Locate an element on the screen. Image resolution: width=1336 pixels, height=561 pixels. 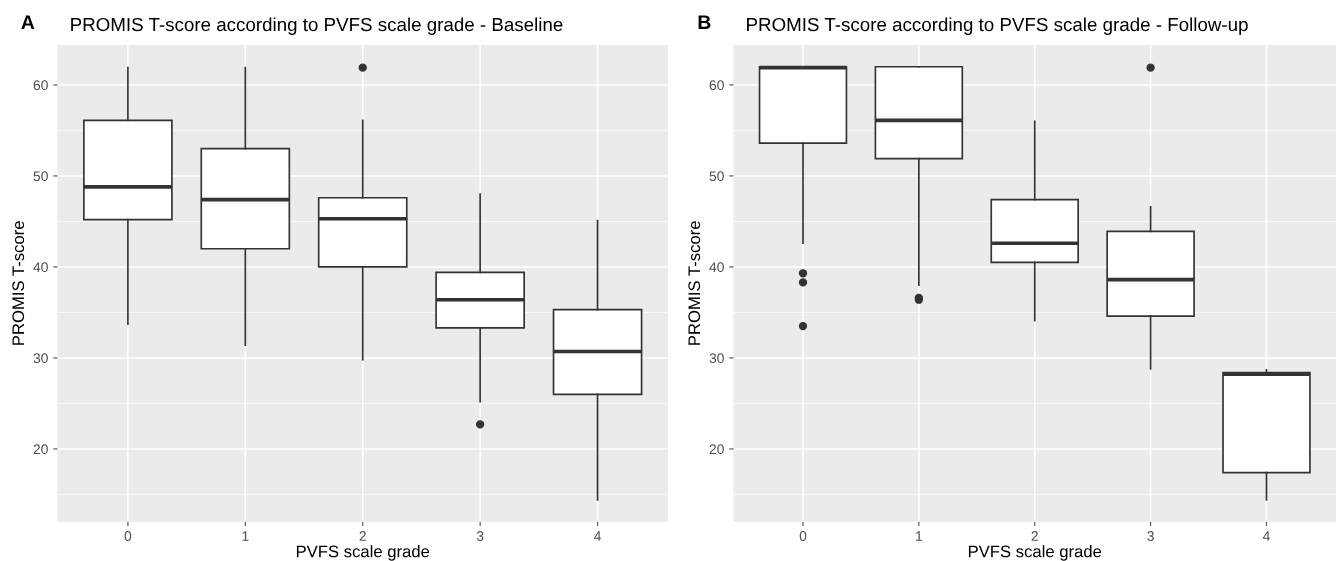
text: A is located at coordinates (28, 22).